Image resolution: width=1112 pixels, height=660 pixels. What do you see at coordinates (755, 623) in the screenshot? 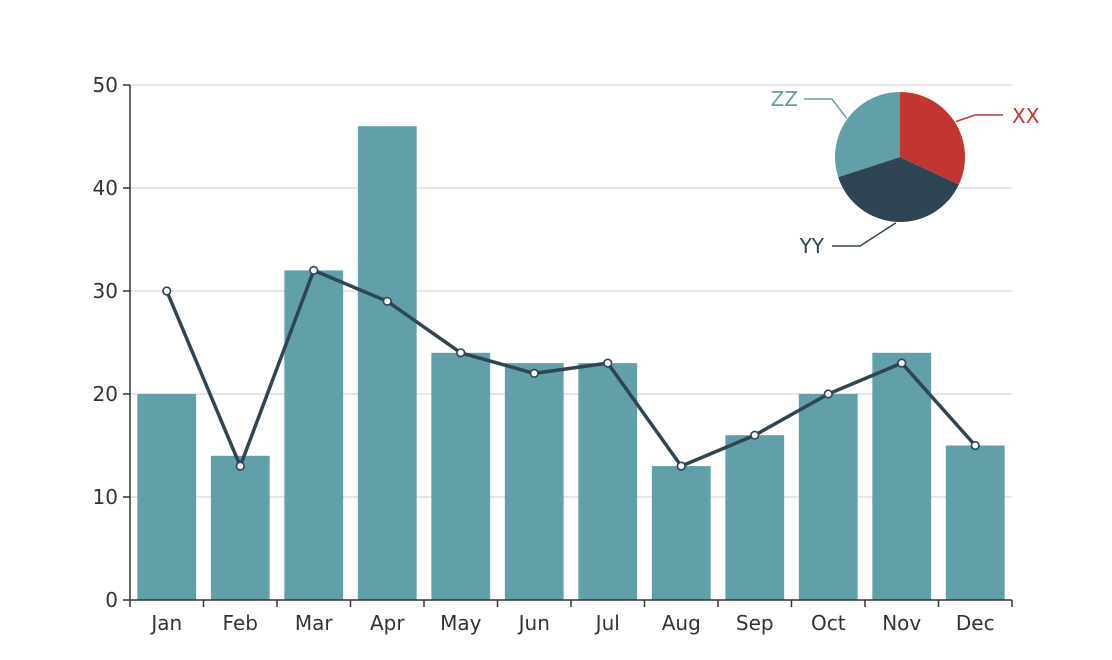
I see `x-tick-label: Sep` at bounding box center [755, 623].